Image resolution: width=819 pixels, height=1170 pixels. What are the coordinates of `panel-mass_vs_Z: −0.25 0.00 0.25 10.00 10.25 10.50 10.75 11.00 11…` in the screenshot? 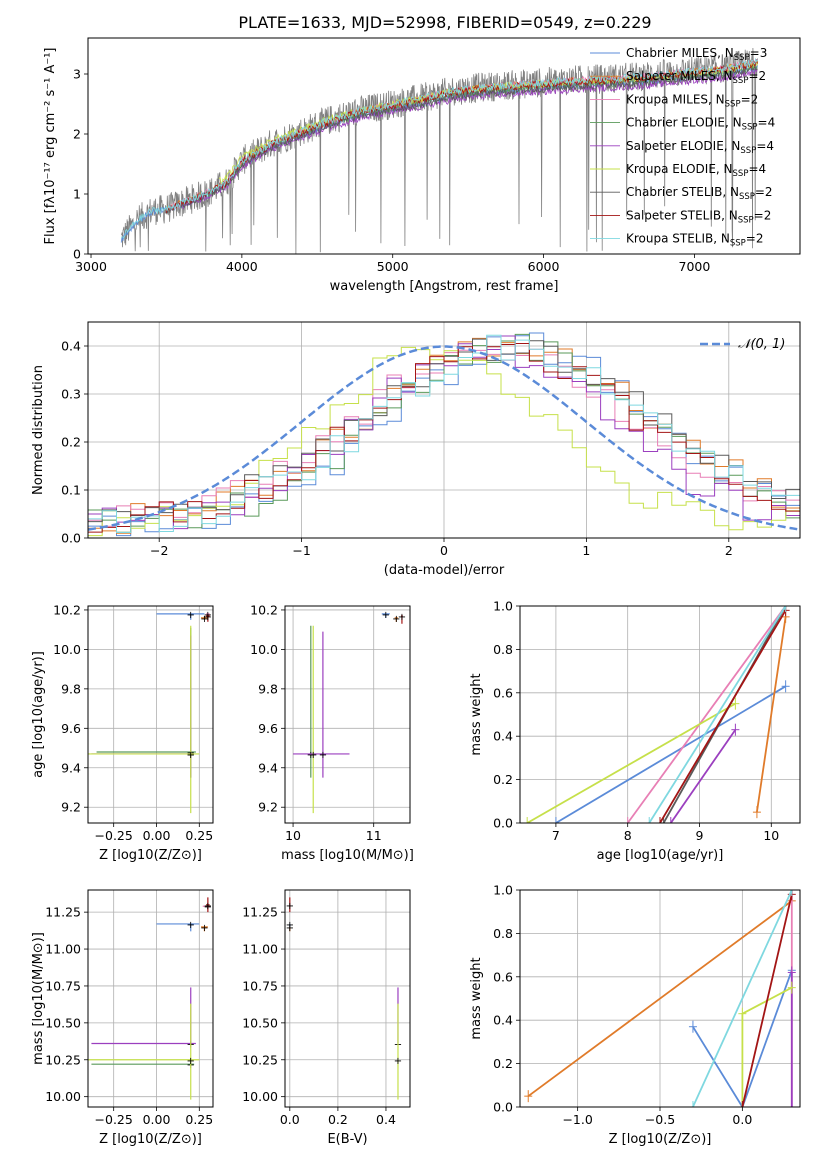 It's located at (122, 1018).